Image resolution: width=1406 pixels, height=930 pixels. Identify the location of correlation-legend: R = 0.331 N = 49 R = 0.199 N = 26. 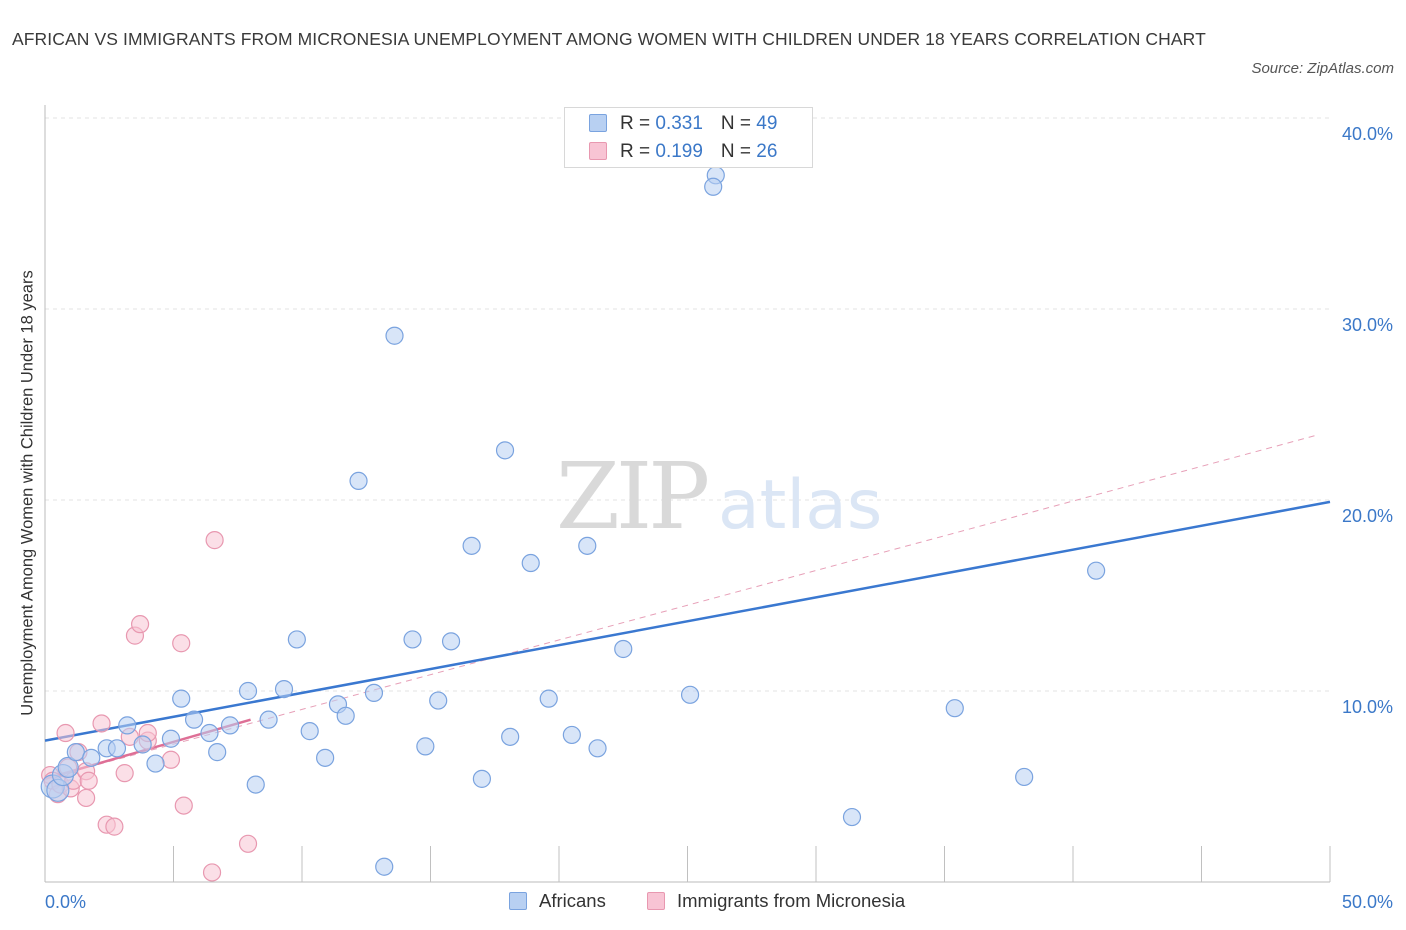
(688, 137).